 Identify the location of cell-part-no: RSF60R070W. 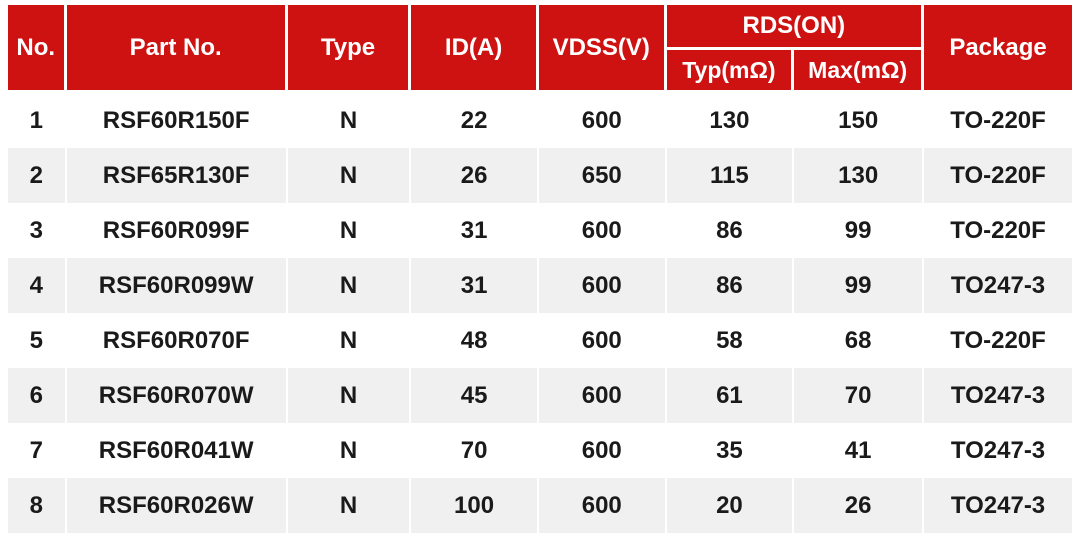
(177, 395).